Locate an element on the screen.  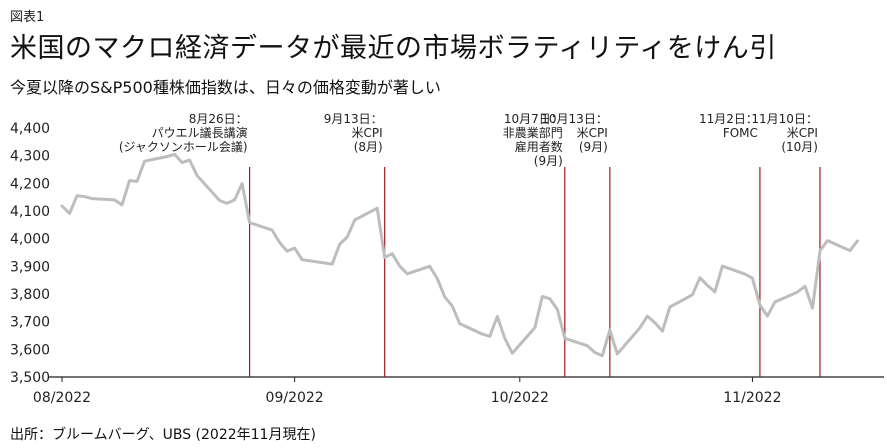
y-tick-label: 3,900 is located at coordinates (30, 267).